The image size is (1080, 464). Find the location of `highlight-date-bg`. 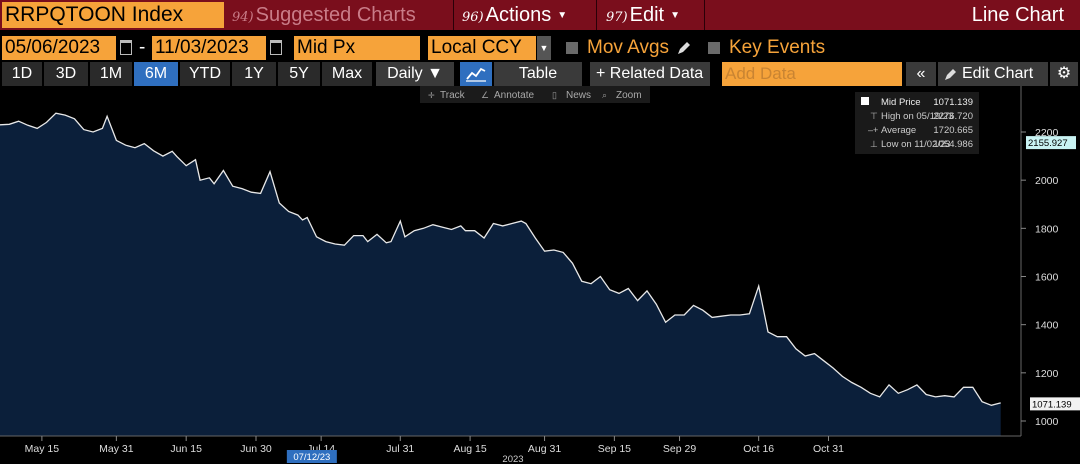

highlight-date-bg is located at coordinates (311, 456).